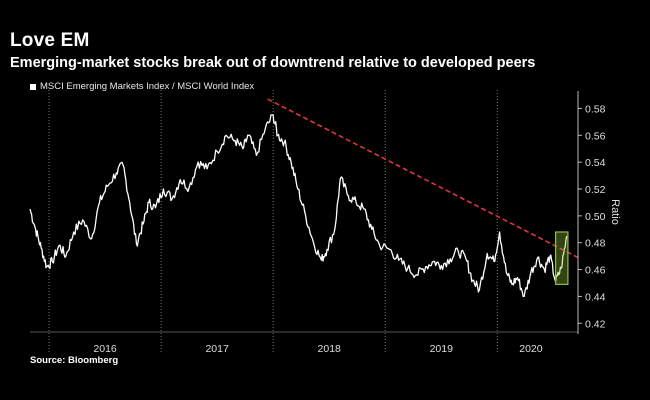  Describe the element at coordinates (595, 297) in the screenshot. I see `y-tick-label: 0.44` at that location.